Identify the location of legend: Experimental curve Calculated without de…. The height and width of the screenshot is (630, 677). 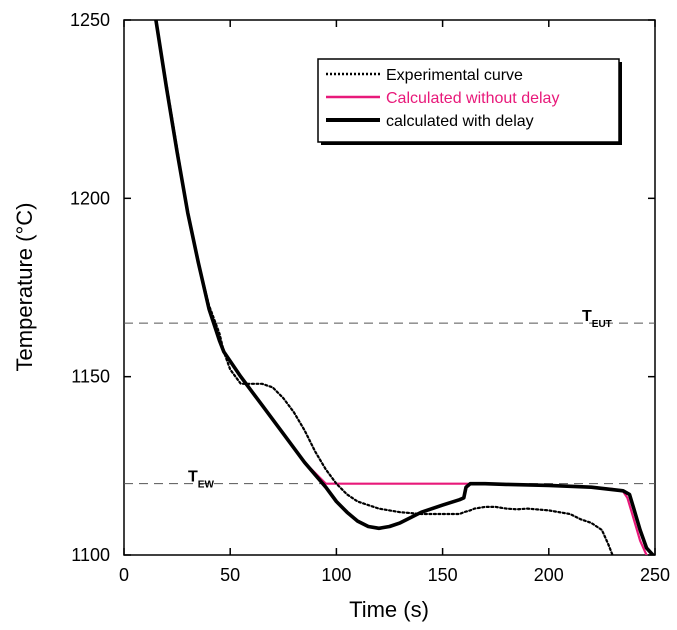
(469, 101).